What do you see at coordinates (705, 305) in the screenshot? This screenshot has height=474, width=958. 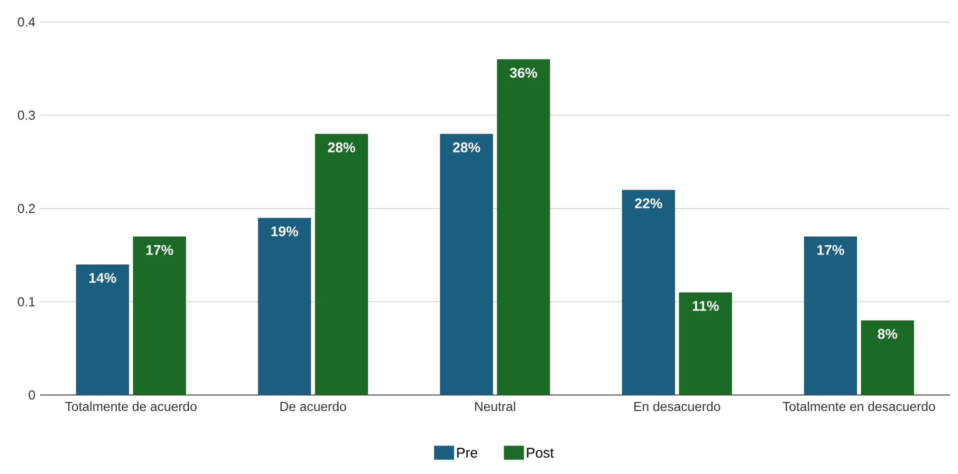 I see `data-label: 11%` at bounding box center [705, 305].